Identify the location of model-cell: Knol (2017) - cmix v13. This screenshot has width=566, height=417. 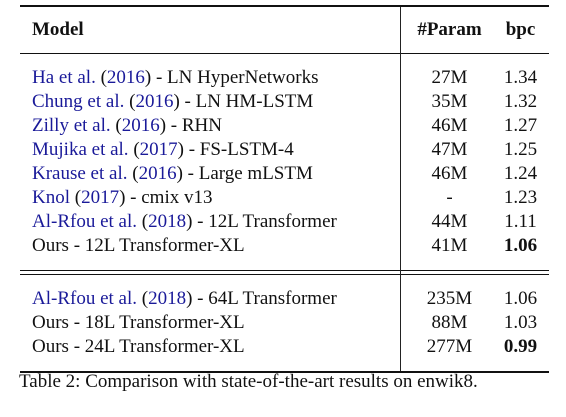
(122, 197).